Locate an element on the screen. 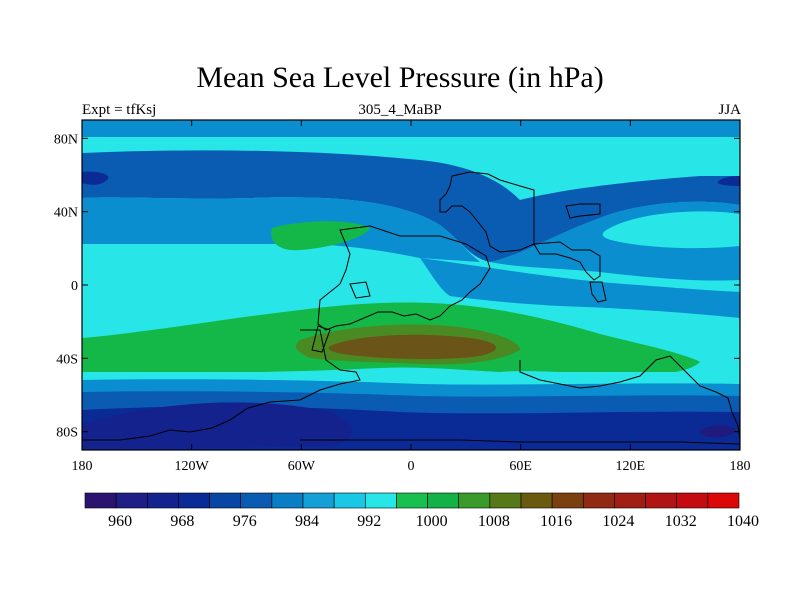  y-tick-label: 40S is located at coordinates (67, 359).